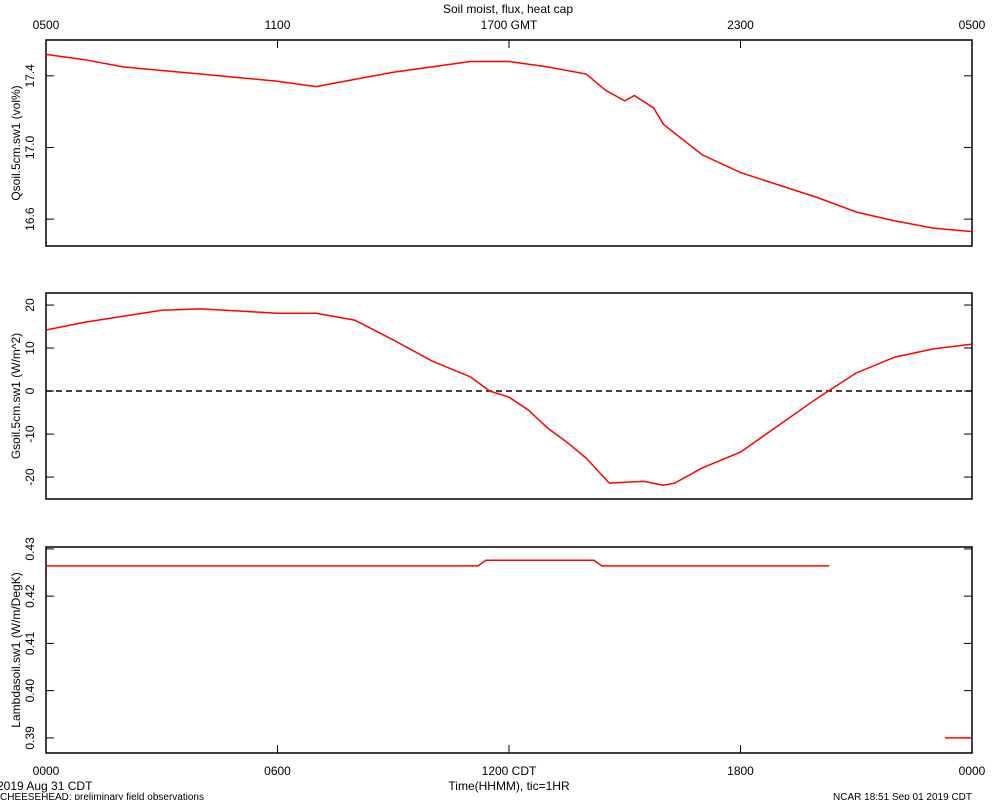  What do you see at coordinates (509, 771) in the screenshot?
I see `x-tick-label: 1200 CDT` at bounding box center [509, 771].